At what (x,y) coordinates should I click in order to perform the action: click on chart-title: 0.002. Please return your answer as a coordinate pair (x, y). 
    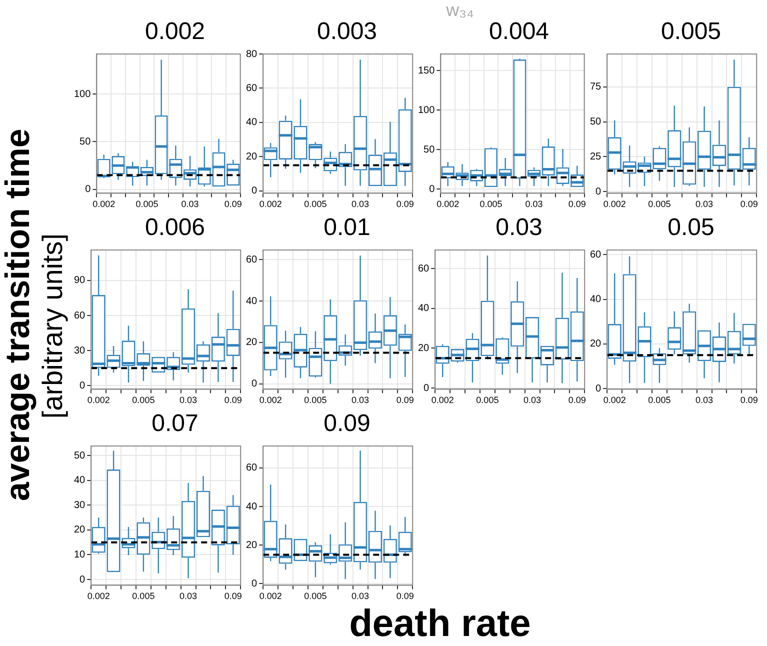
    Looking at the image, I should click on (175, 32).